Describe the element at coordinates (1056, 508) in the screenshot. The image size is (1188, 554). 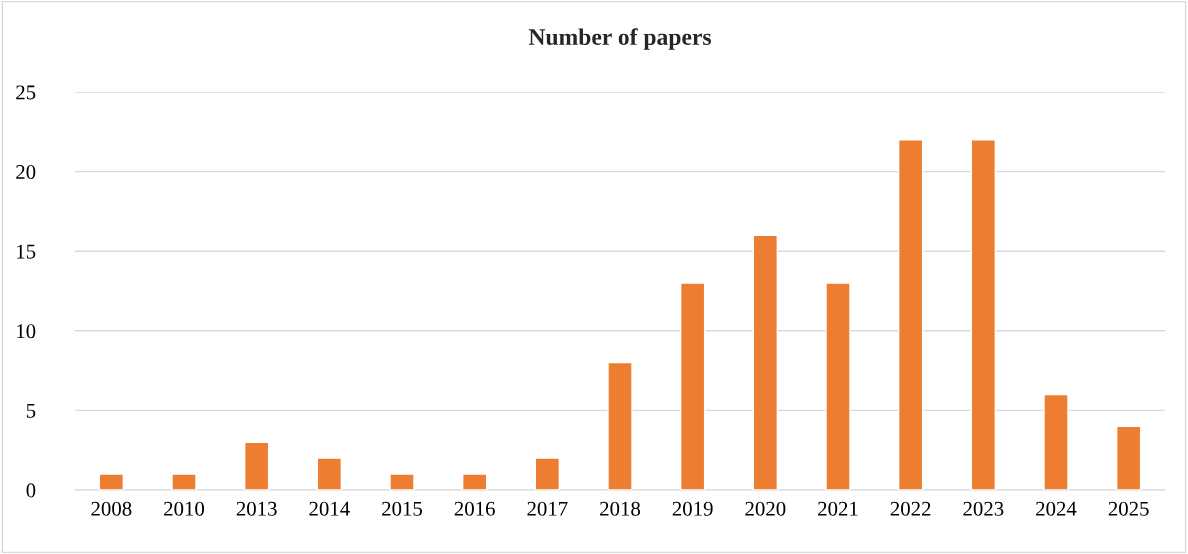
I see `x-tick-label: 2024` at that location.